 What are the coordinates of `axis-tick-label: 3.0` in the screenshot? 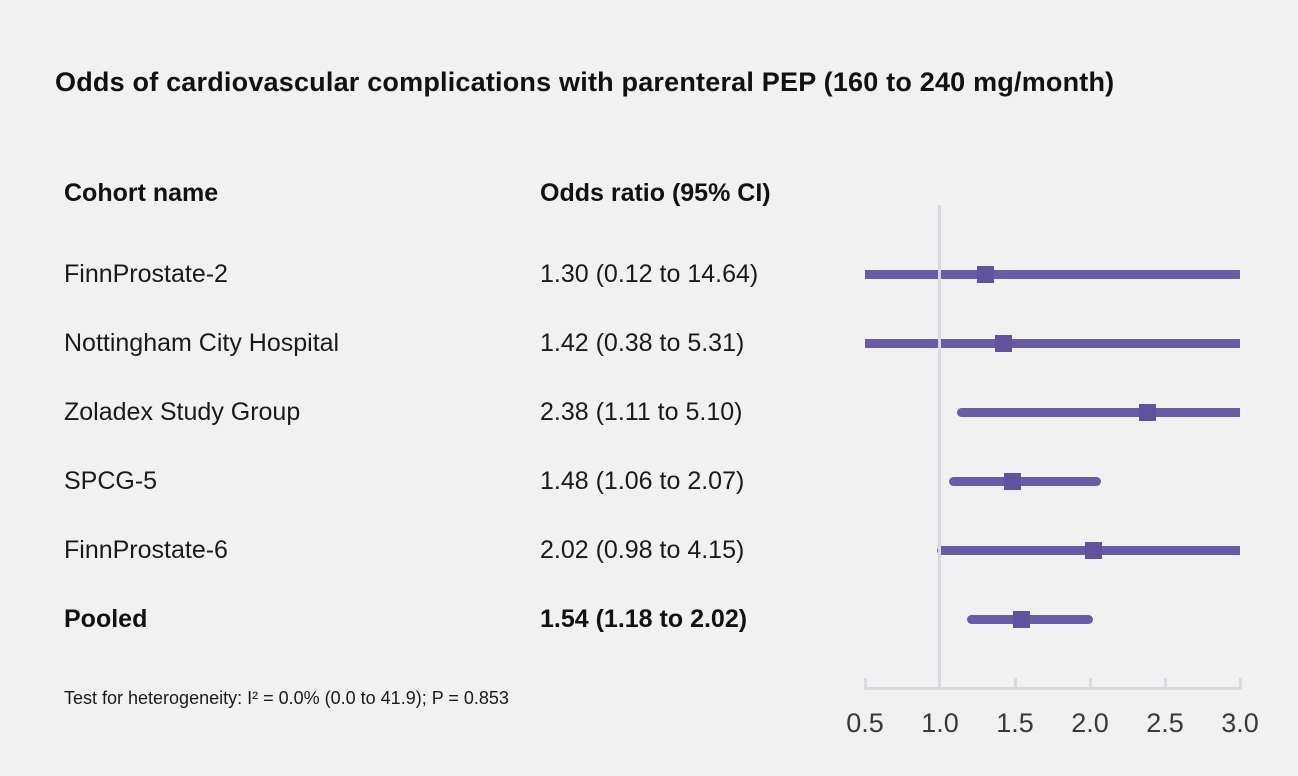 It's located at (1240, 723).